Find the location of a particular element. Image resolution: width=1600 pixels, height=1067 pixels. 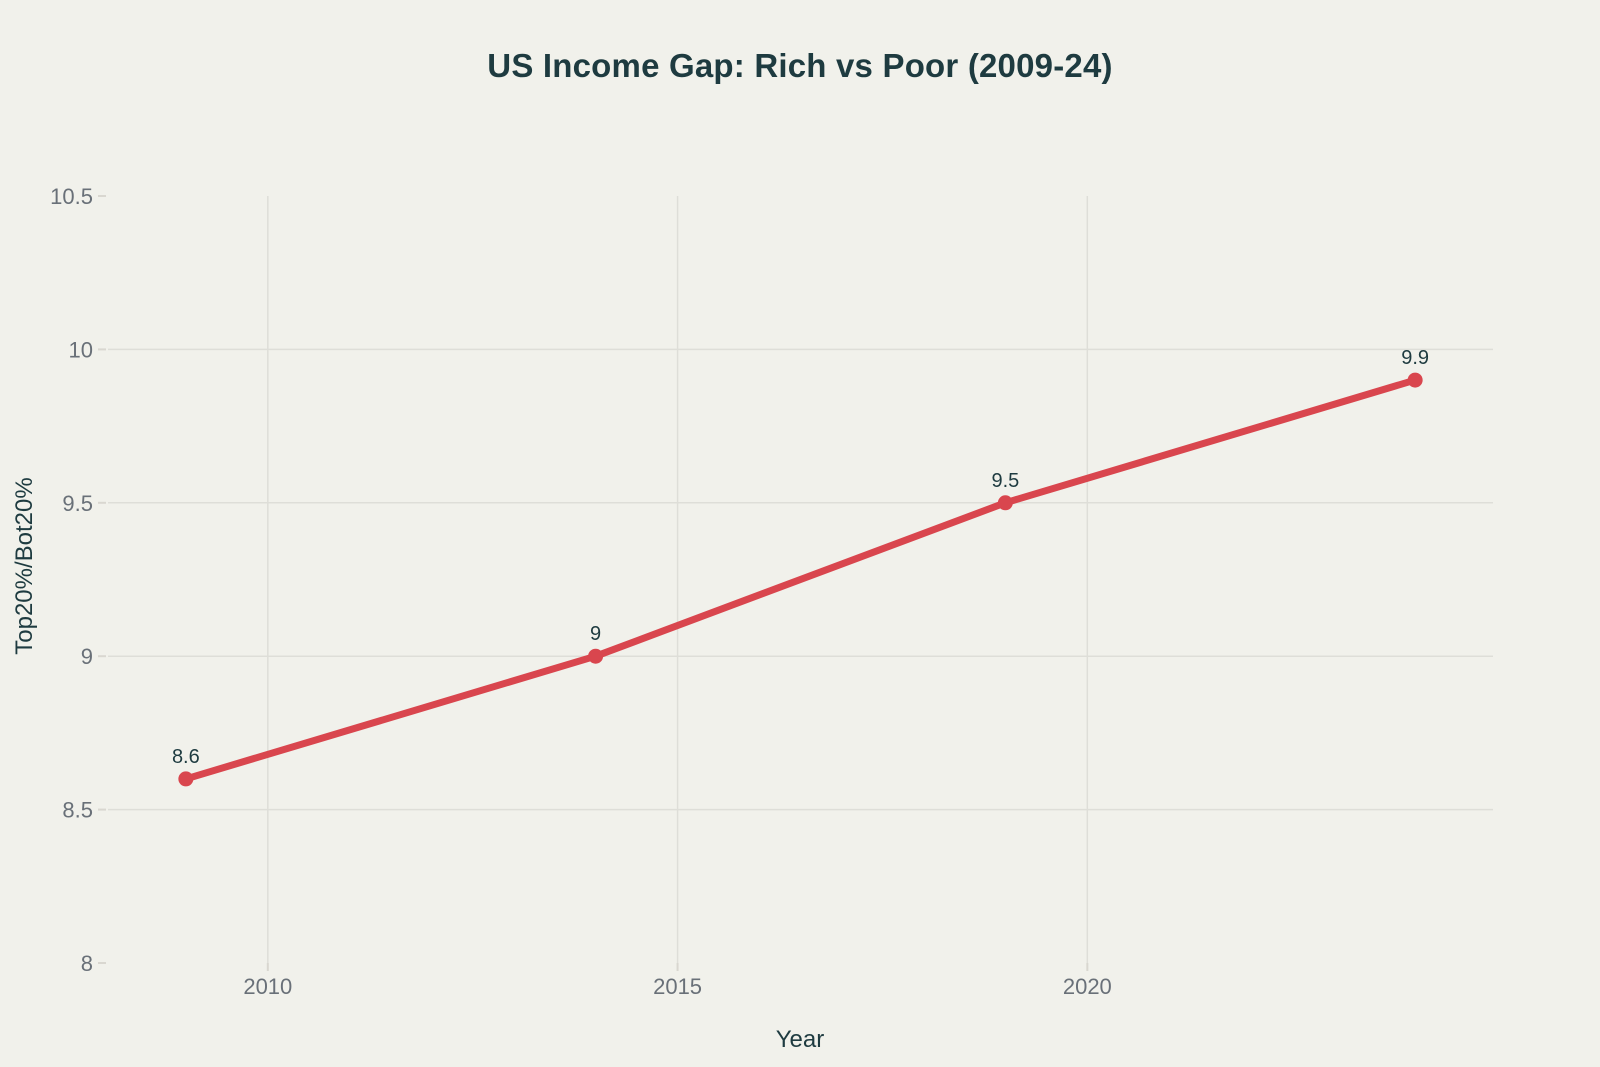

y-tick-label: 9.5 is located at coordinates (77, 503).